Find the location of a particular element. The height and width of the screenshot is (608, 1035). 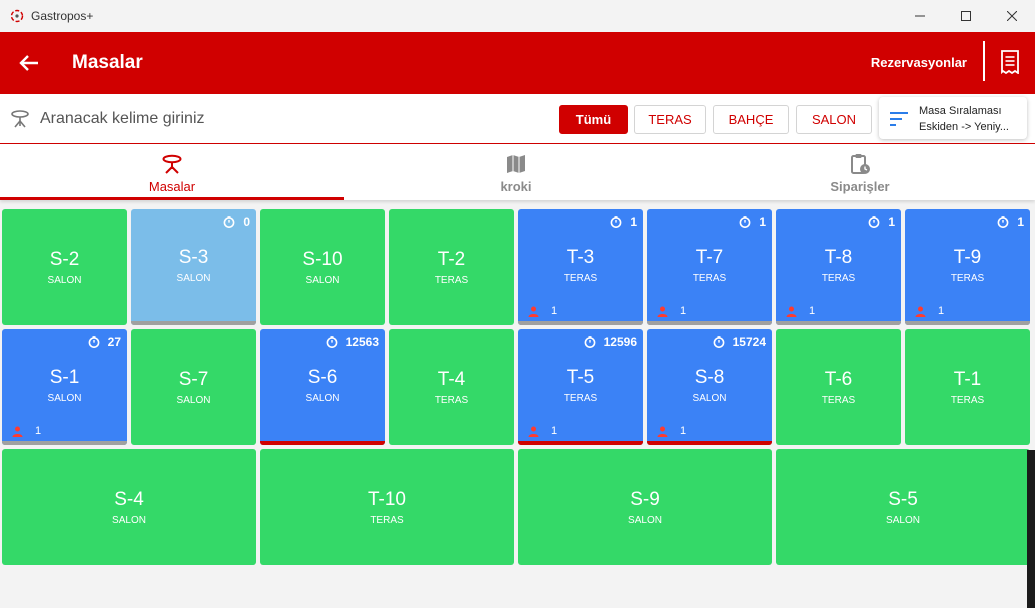

table-tile: T-7 TERAS 1 1 is located at coordinates (709, 267).